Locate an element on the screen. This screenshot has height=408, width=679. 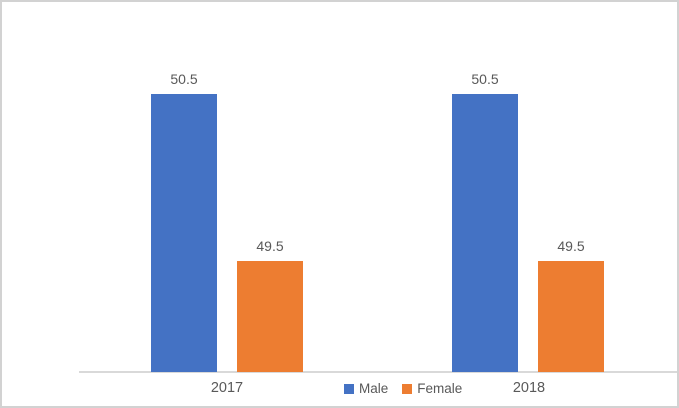
legend-item-male: Male is located at coordinates (366, 388).